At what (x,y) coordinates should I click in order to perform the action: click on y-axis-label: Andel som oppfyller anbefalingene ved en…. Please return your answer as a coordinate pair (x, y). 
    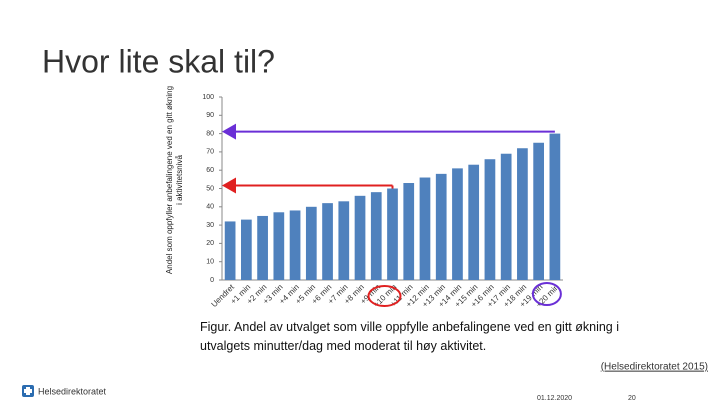
    Looking at the image, I should click on (174, 180).